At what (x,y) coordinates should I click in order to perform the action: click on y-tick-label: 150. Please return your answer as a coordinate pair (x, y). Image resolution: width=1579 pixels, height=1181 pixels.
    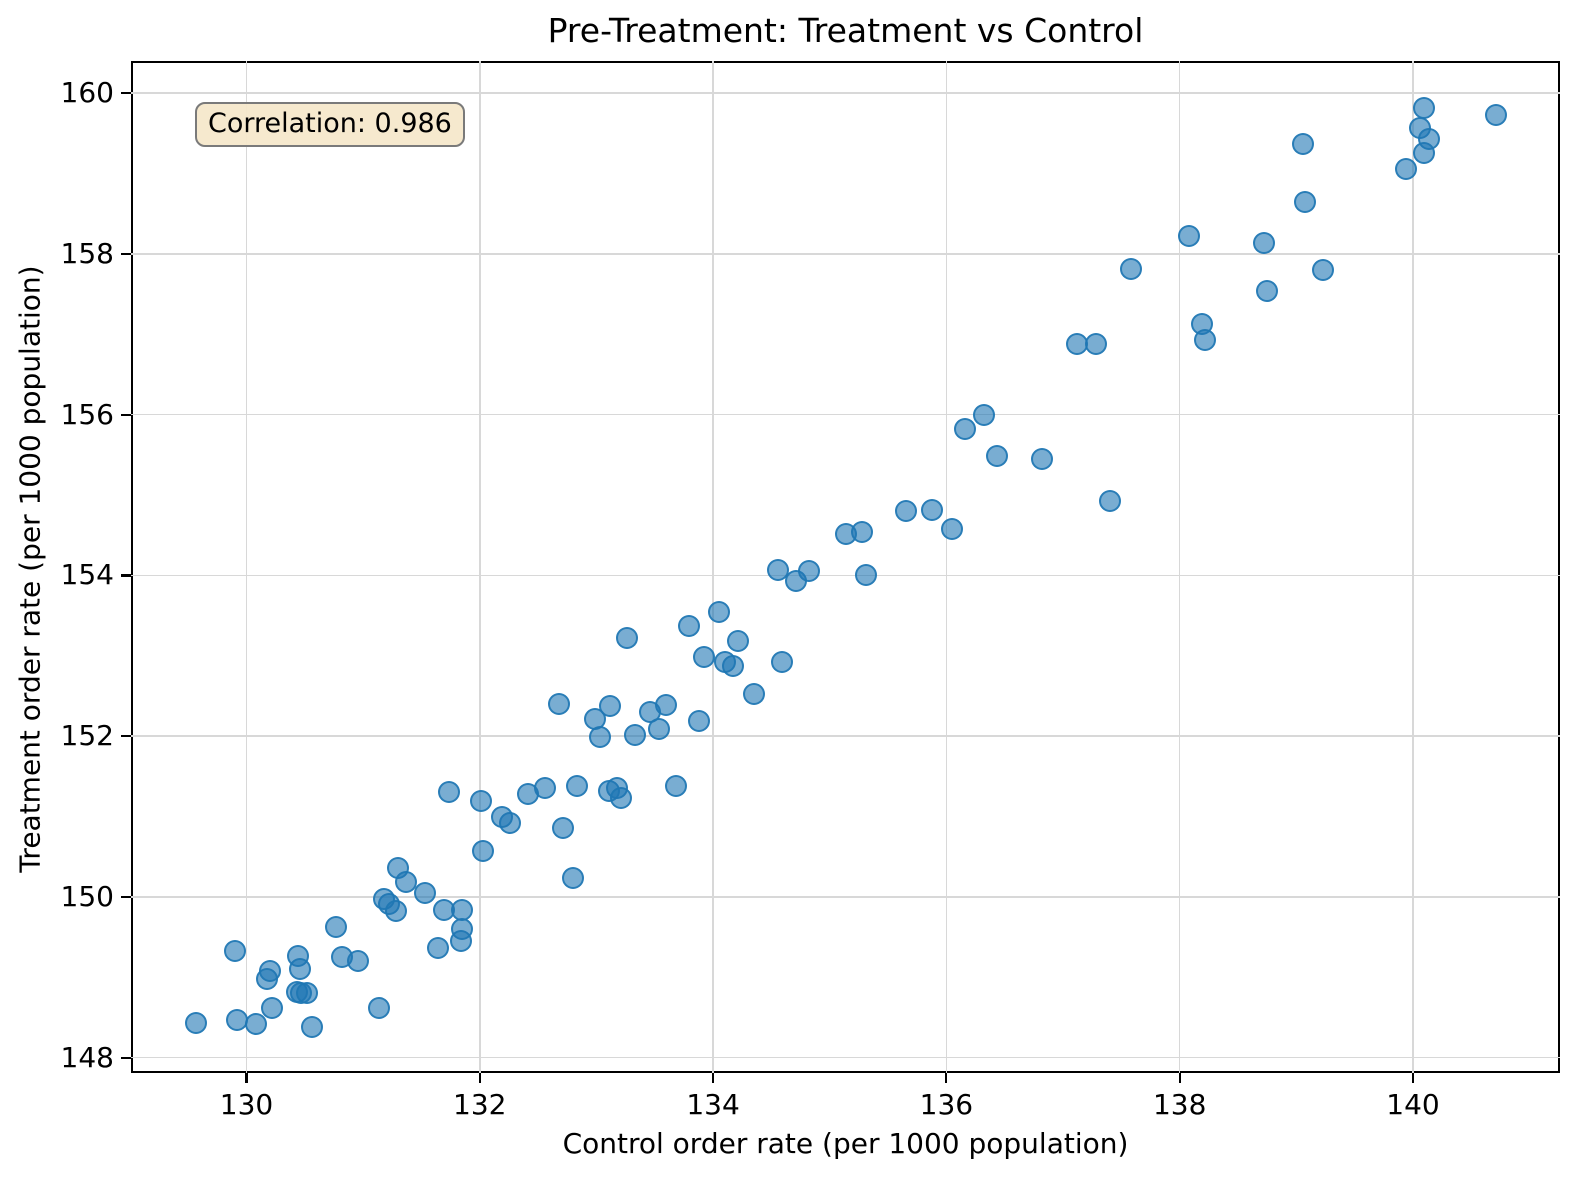
    Looking at the image, I should click on (87, 896).